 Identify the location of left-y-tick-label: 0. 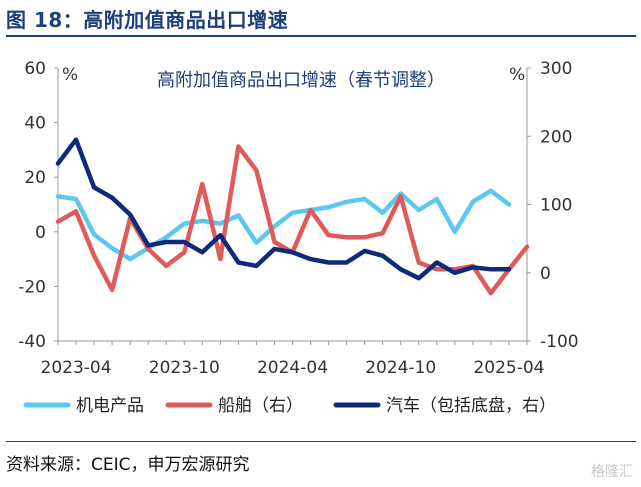
(40, 233).